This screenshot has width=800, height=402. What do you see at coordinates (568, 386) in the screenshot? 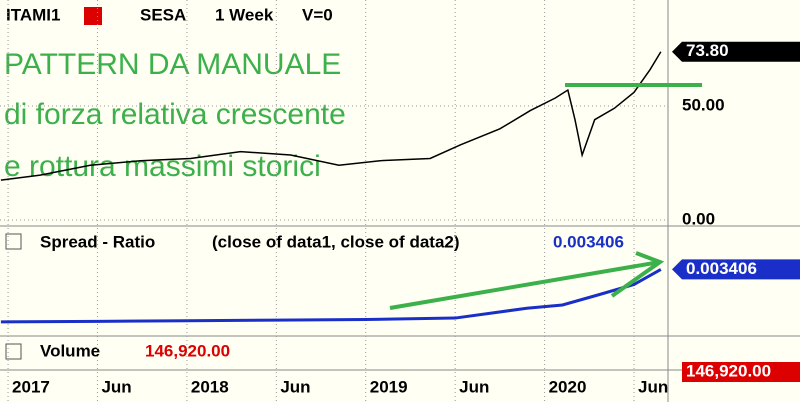
I see `x-tick-label: 2020` at bounding box center [568, 386].